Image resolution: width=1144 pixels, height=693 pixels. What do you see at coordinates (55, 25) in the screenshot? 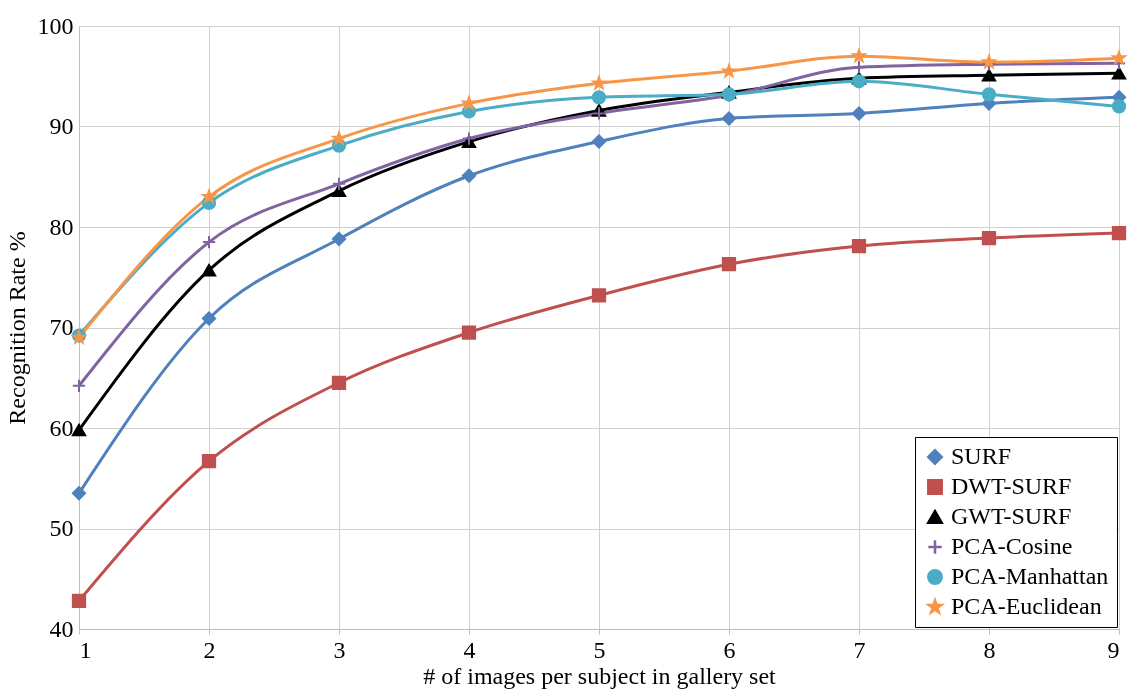
I see `y-tick-label: 100` at bounding box center [55, 25].